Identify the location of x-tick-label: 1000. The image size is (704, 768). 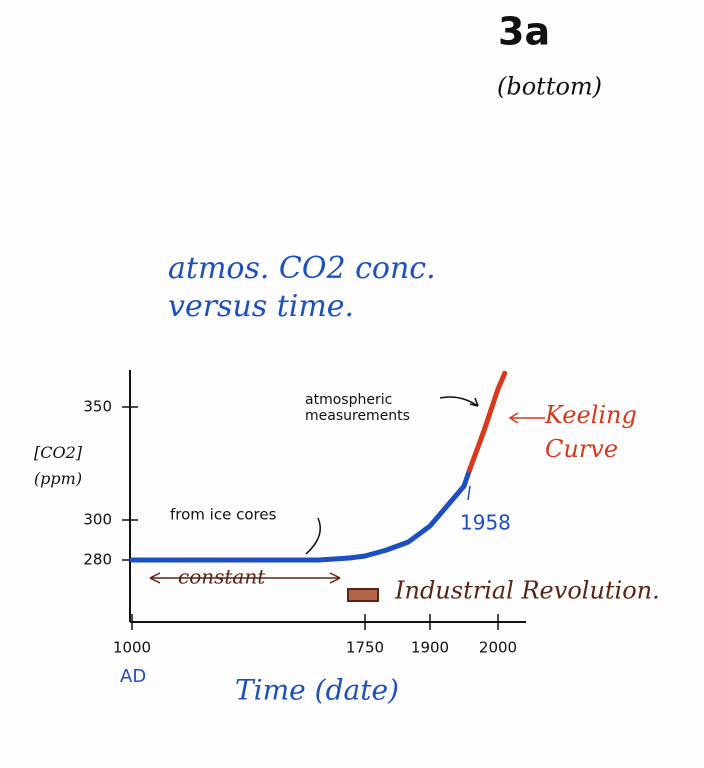
(132, 648).